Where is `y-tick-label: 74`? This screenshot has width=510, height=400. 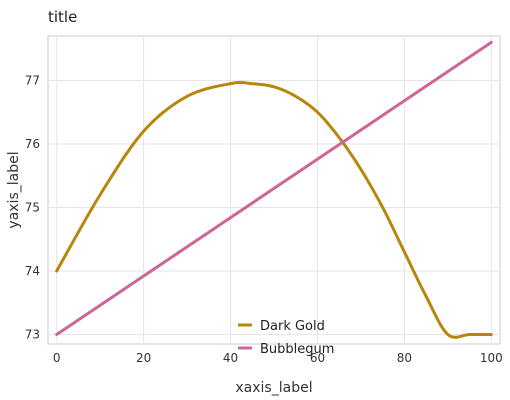 y-tick-label: 74 is located at coordinates (32, 271).